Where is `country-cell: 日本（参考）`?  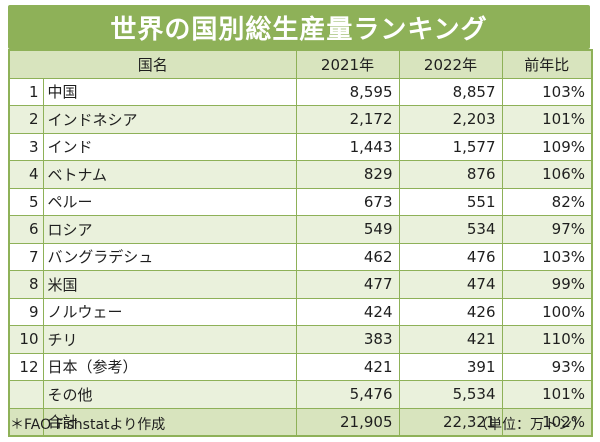 country-cell: 日本（参考） is located at coordinates (169, 366).